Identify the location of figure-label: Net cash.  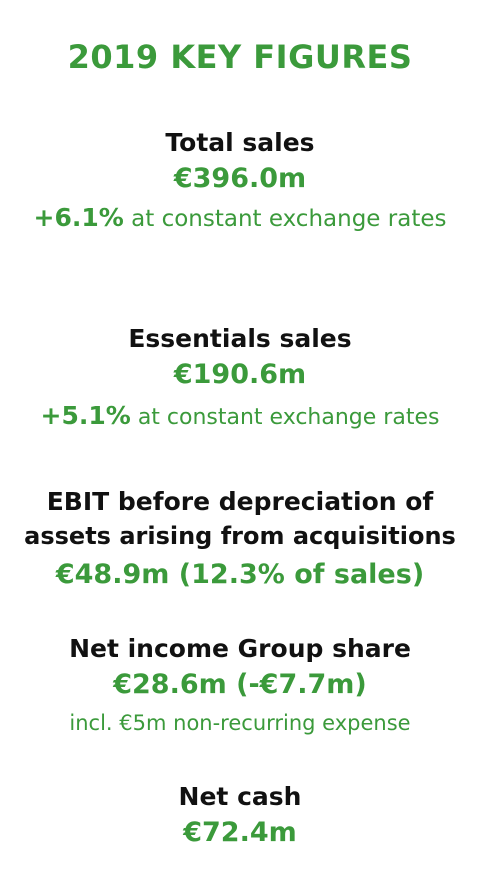
(240, 796).